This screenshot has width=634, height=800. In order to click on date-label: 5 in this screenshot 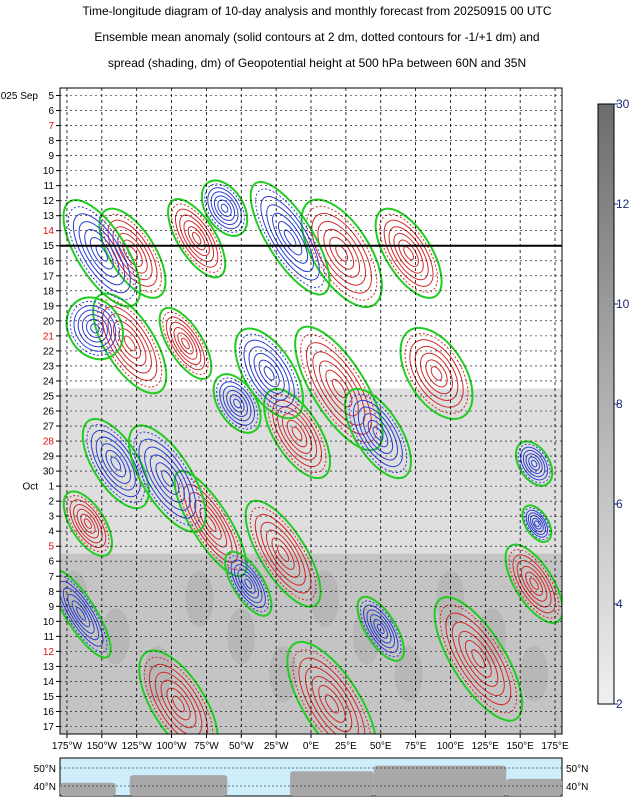, I will do `click(51, 96)`.